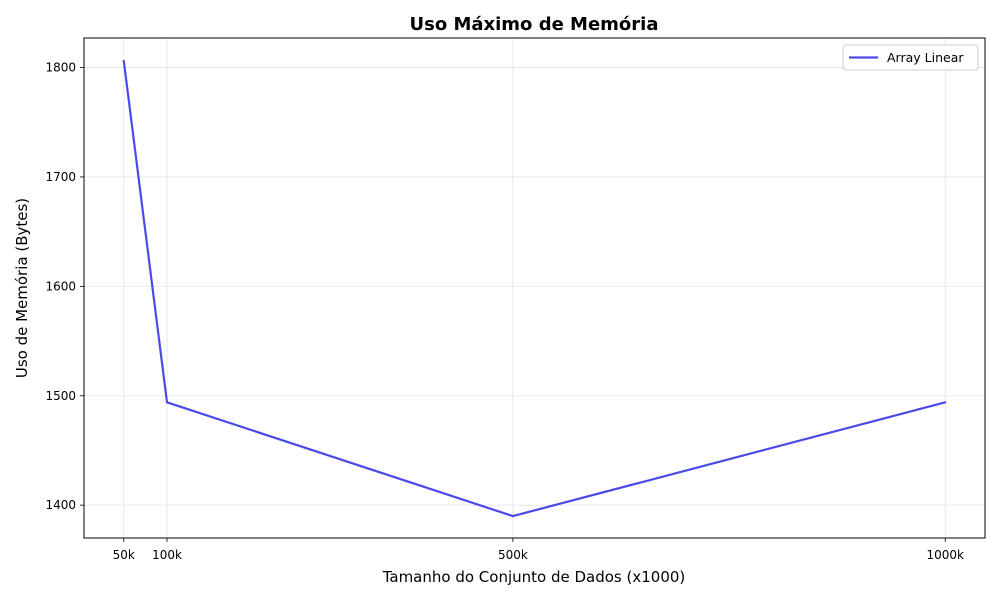  Describe the element at coordinates (925, 57) in the screenshot. I see `legend-label-array-linear: Array Linear` at that location.